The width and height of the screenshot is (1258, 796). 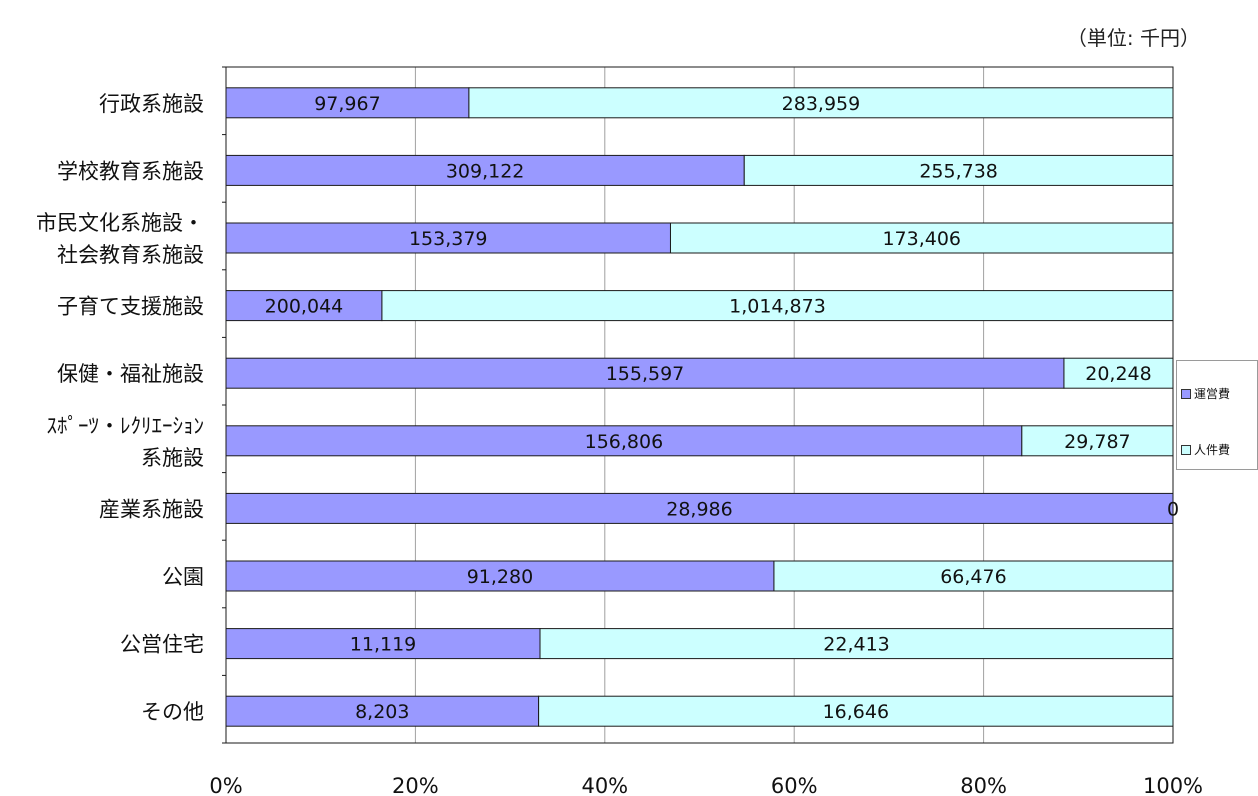 I want to click on data-label-operating: 8,203, so click(x=382, y=712).